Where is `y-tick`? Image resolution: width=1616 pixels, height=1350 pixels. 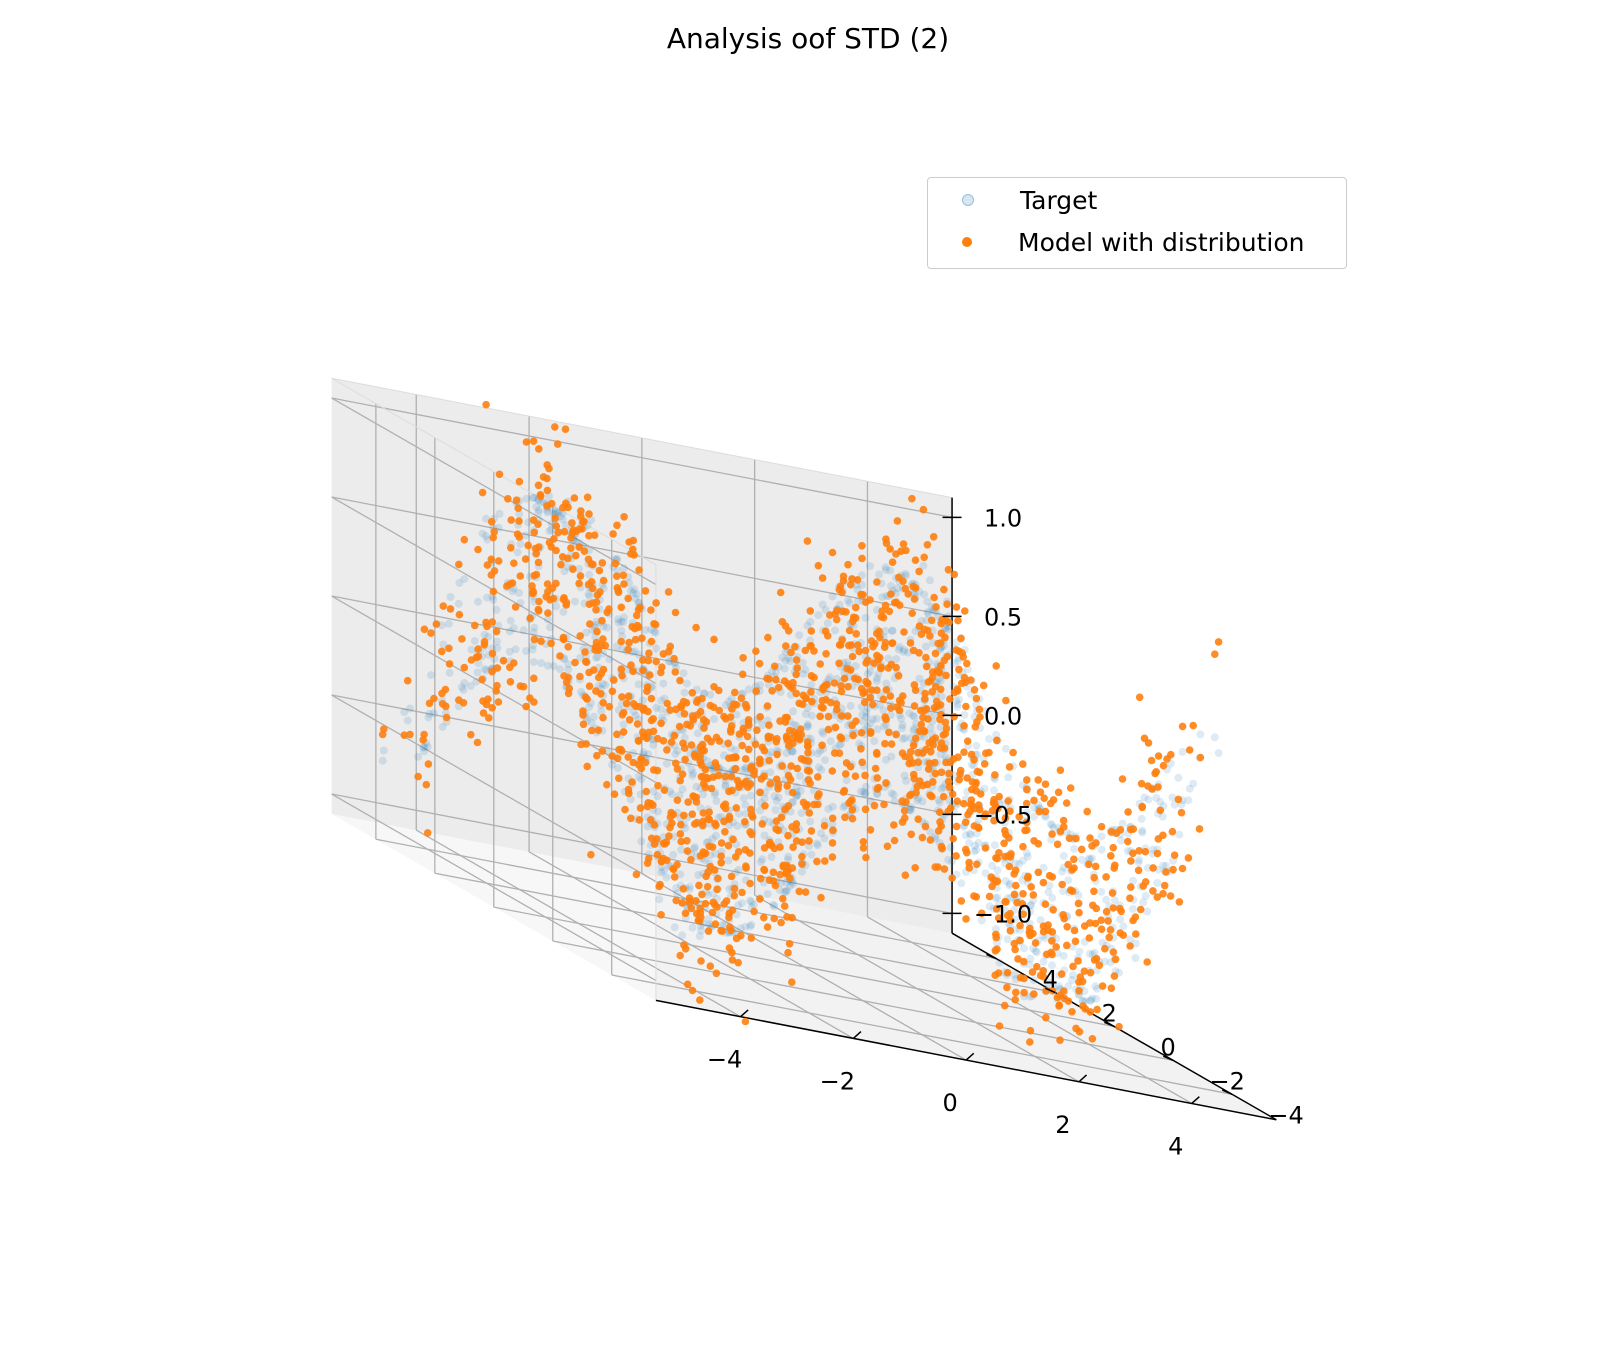
y-tick is located at coordinates (1227, 1092).